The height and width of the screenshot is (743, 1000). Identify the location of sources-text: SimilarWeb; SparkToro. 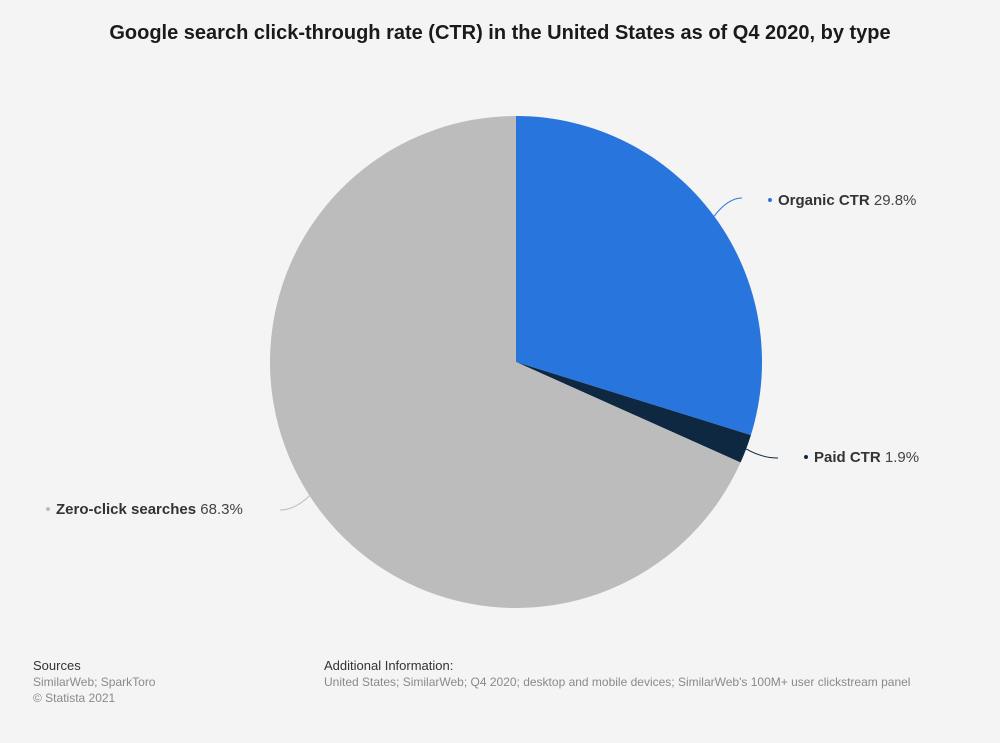
(94, 682).